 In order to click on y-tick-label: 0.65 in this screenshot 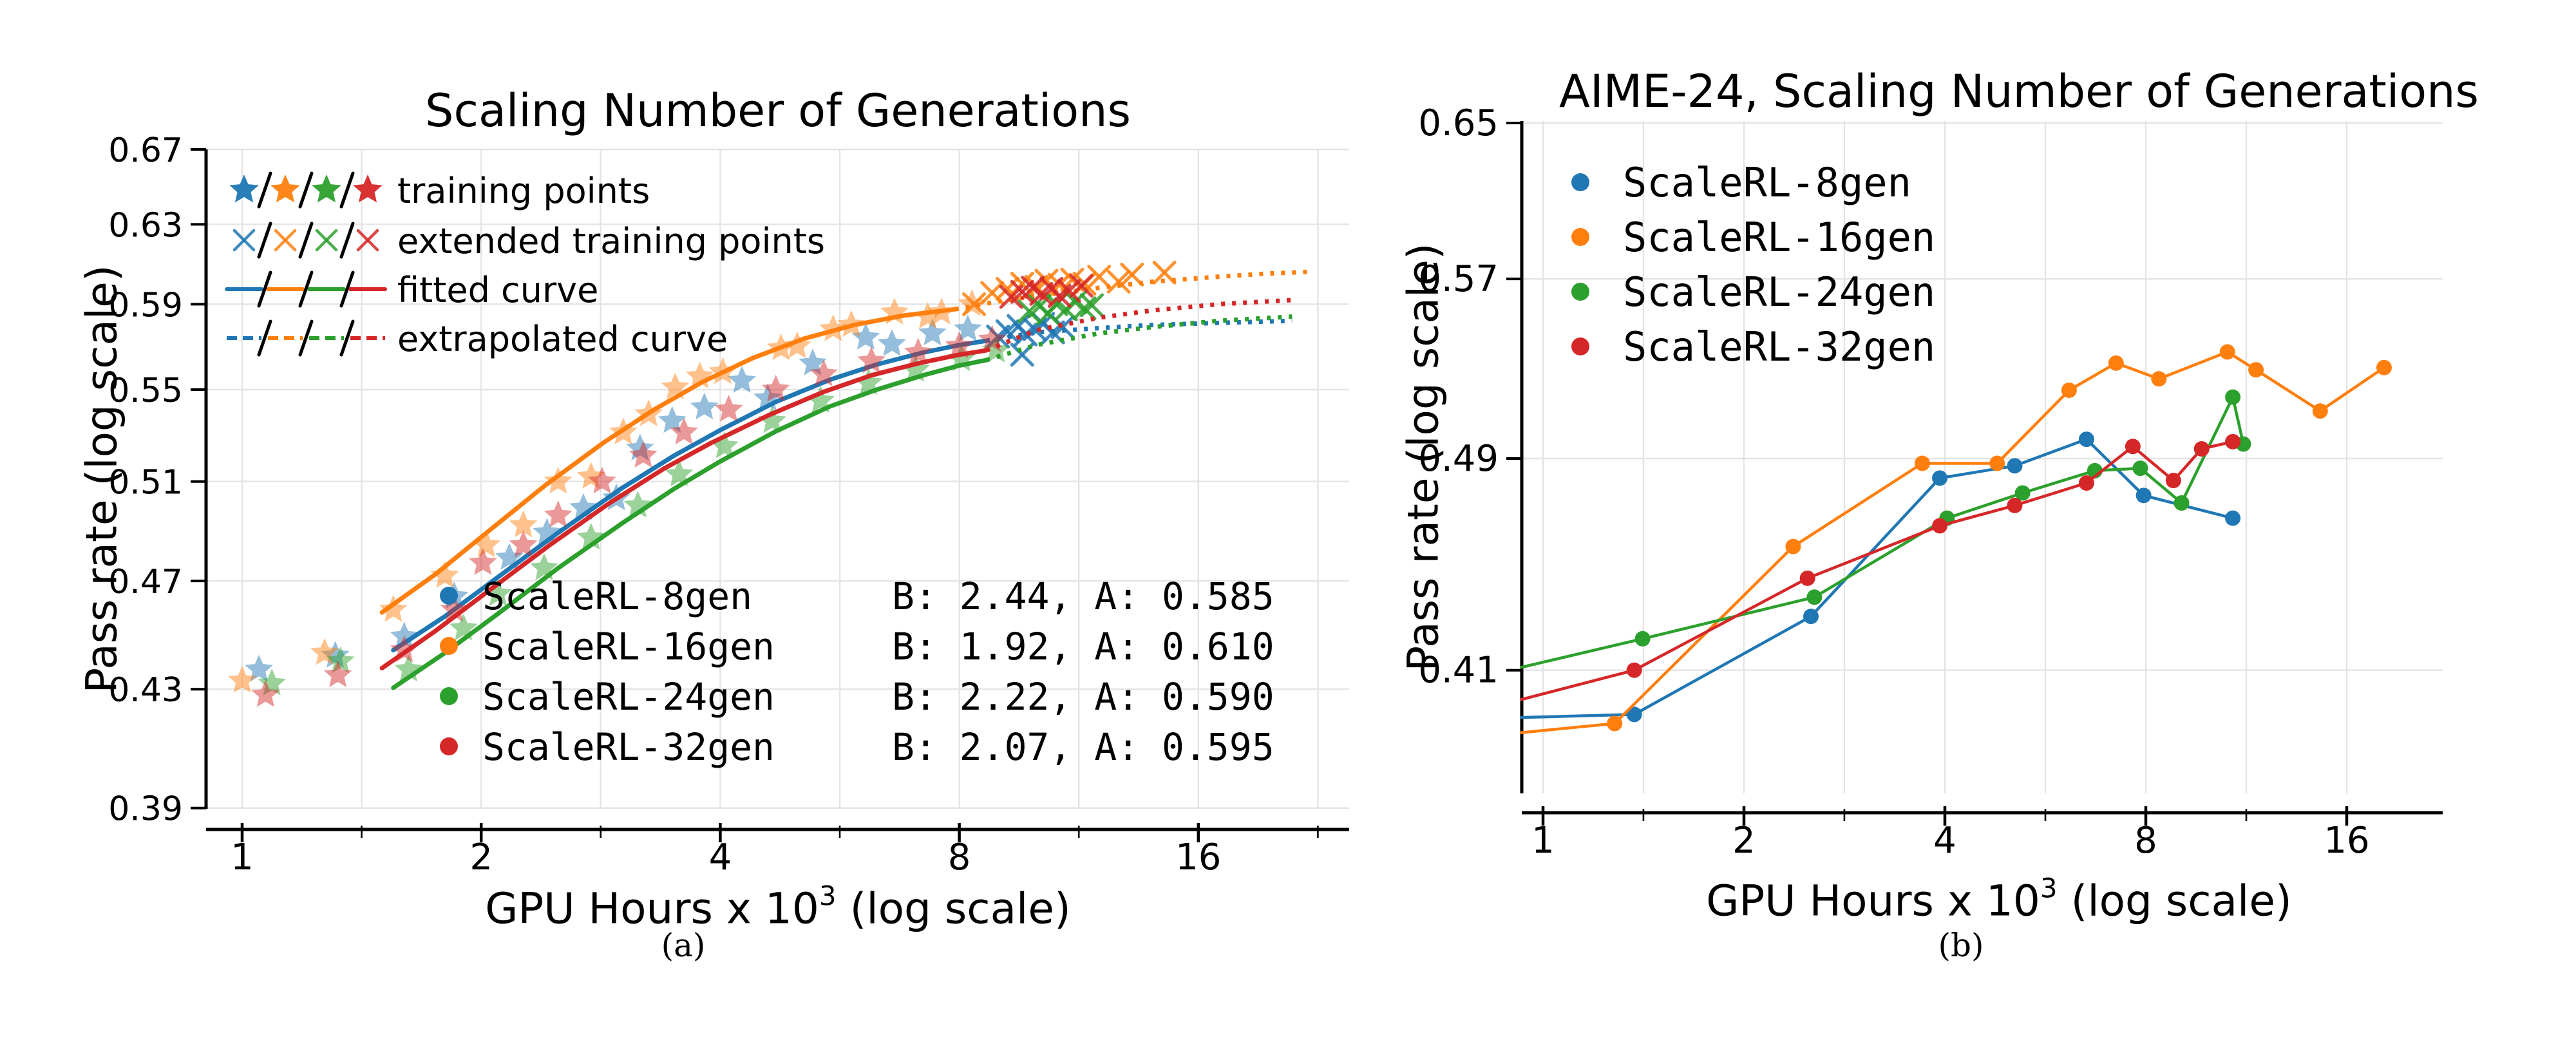, I will do `click(1459, 123)`.